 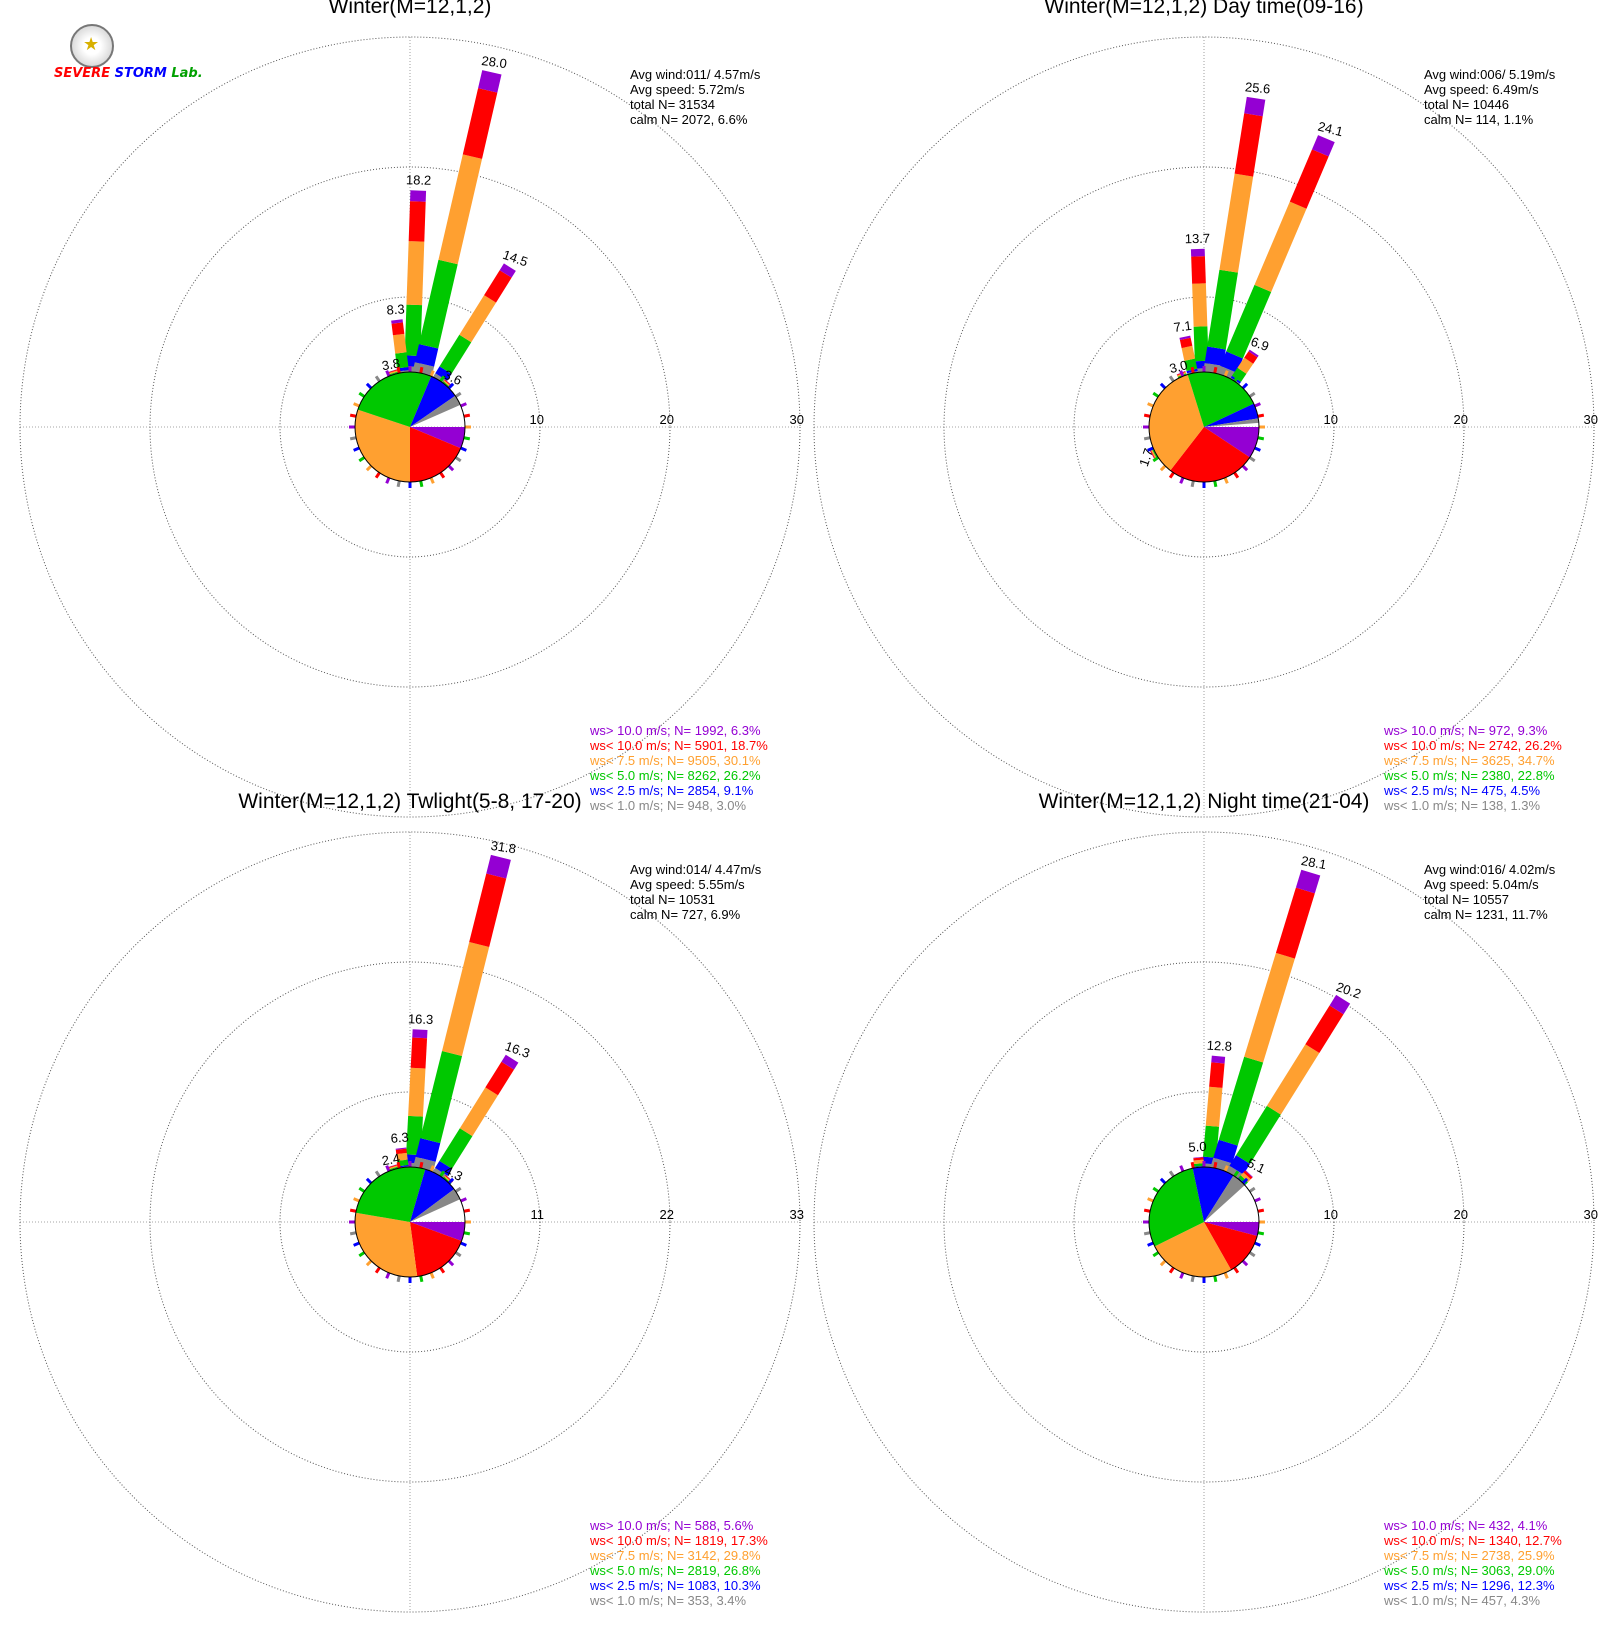 I want to click on petal-value-label: 3.6, so click(x=453, y=377).